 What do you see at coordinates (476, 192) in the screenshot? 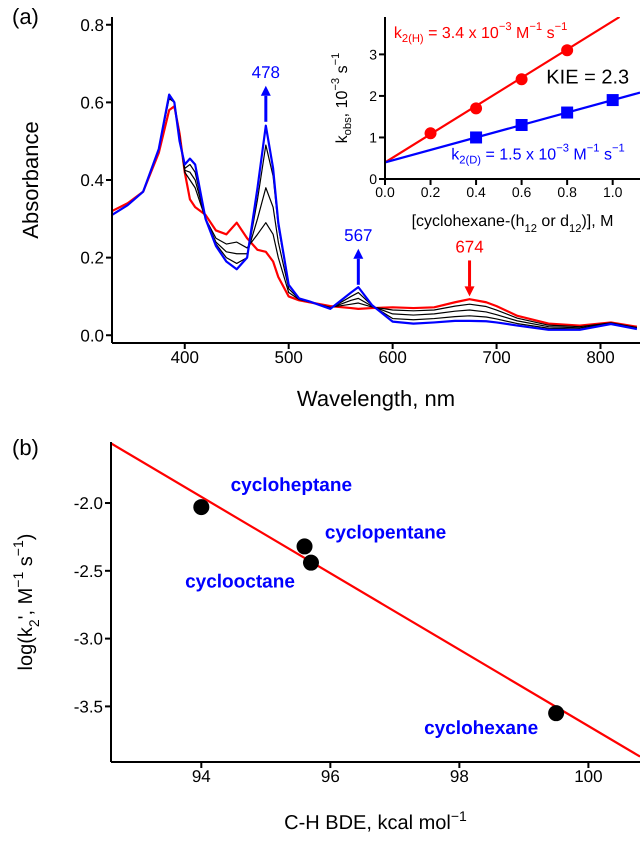
I see `x-tick-label: 0.4` at bounding box center [476, 192].